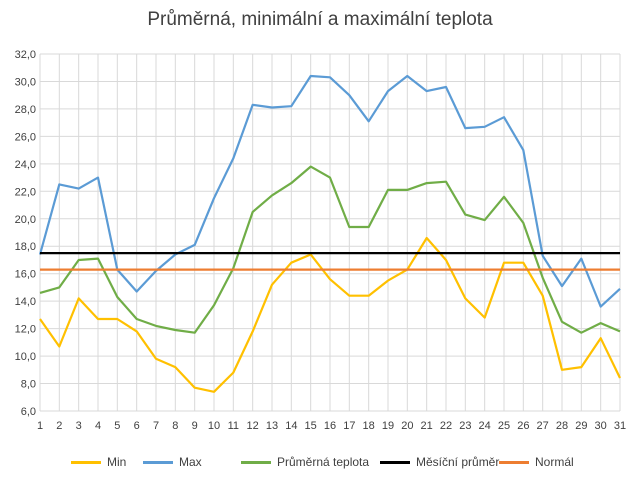 This screenshot has width=640, height=480. Describe the element at coordinates (25, 275) in the screenshot. I see `y-tick-label: 16,0` at that location.